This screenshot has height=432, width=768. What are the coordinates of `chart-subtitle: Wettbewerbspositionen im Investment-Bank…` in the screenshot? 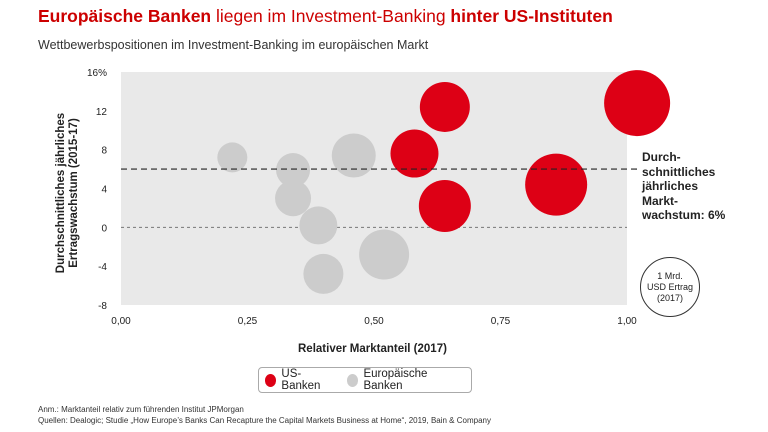 It's located at (233, 45).